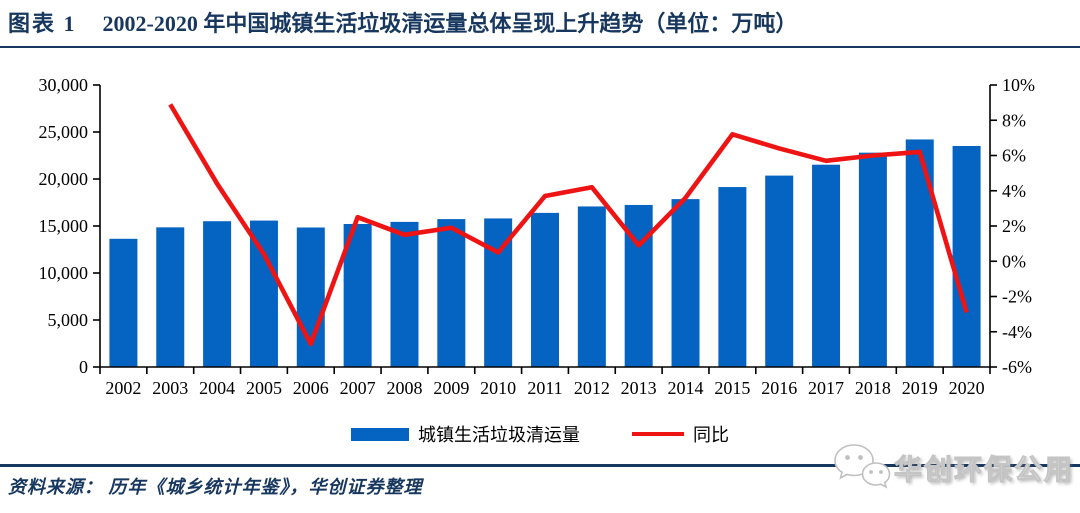  Describe the element at coordinates (862, 466) in the screenshot. I see `wechat-icon` at that location.